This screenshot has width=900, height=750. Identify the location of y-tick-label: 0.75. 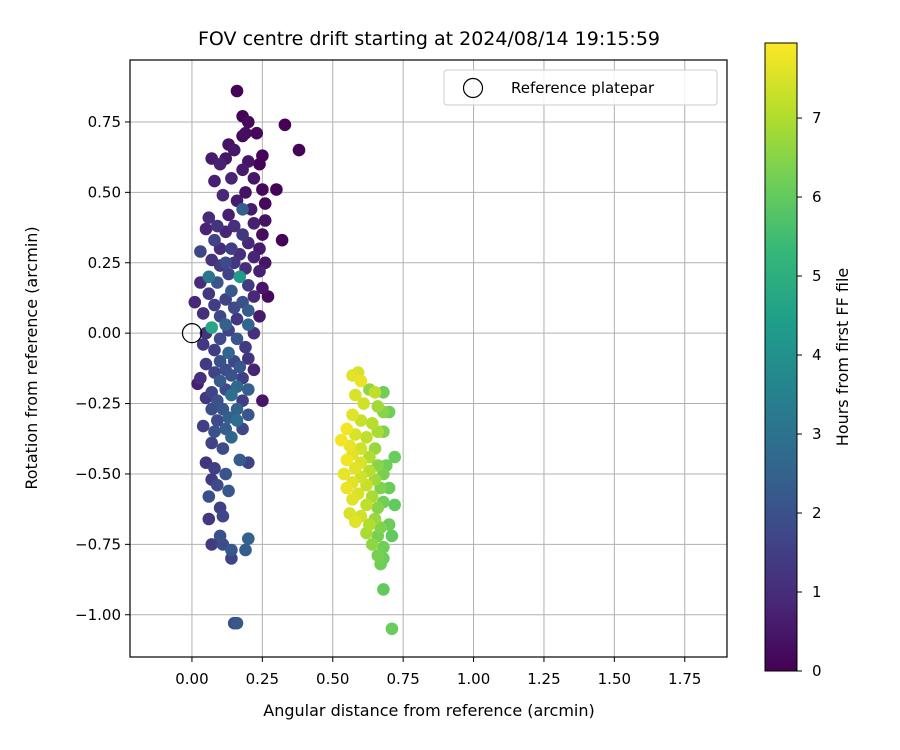
(104, 122).